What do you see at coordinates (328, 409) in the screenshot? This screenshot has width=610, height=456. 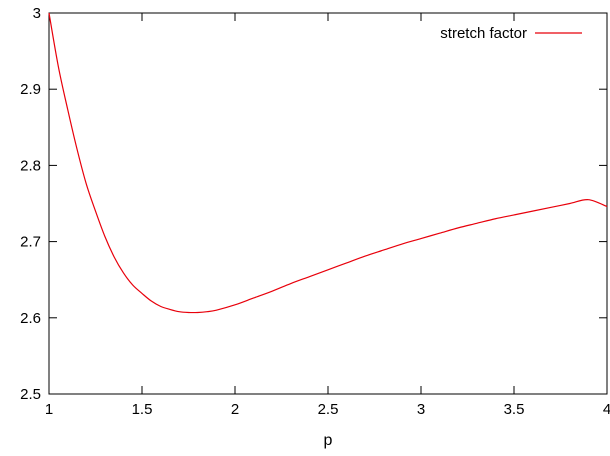 I see `x-tick-label: 2.5` at bounding box center [328, 409].